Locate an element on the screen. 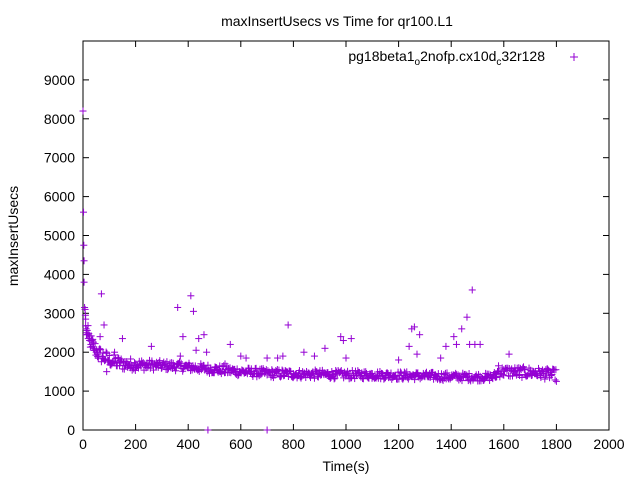  x-tick-label: 400 is located at coordinates (189, 444).